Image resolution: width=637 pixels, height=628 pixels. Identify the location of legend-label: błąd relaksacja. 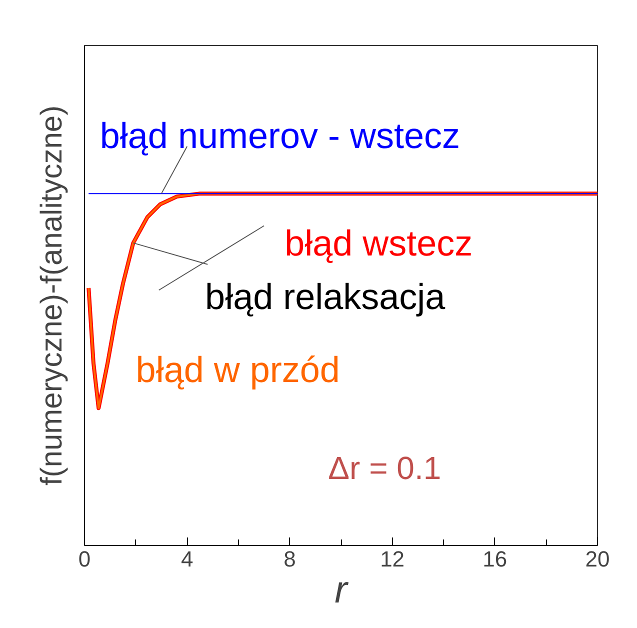
(325, 297).